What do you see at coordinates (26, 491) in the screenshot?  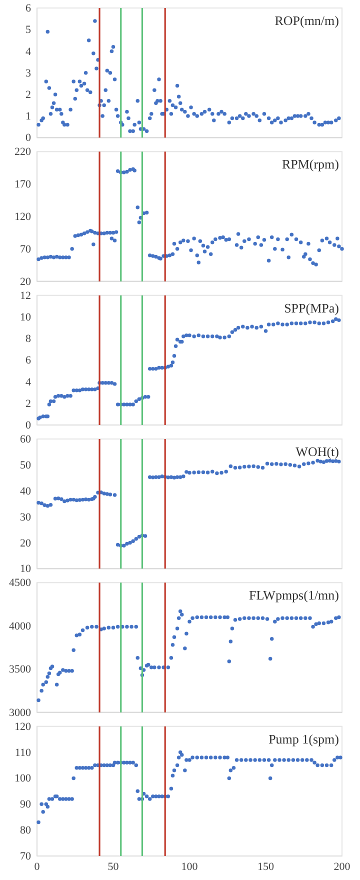 I see `y-tick-label: 40` at bounding box center [26, 491].